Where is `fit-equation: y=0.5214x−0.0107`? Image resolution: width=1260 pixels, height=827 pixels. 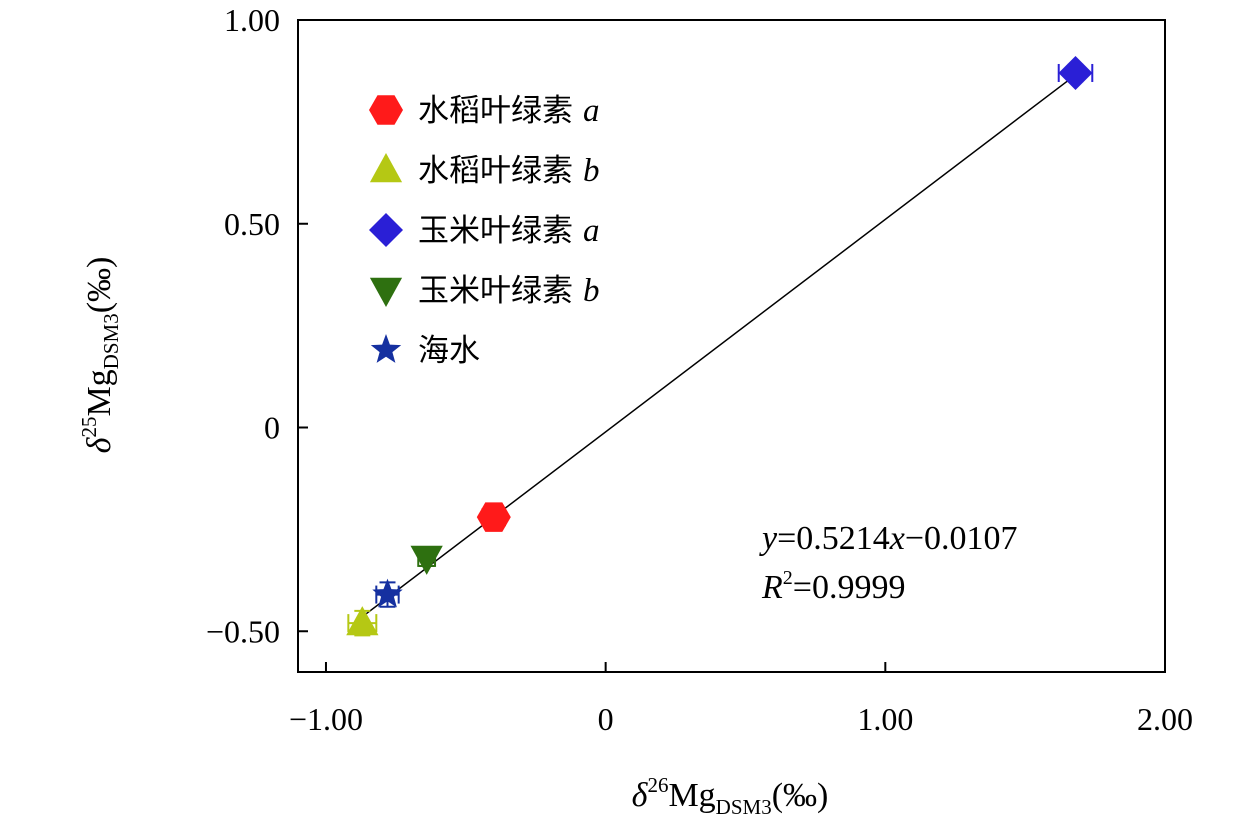 fit-equation: y=0.5214x−0.0107 is located at coordinates (888, 538).